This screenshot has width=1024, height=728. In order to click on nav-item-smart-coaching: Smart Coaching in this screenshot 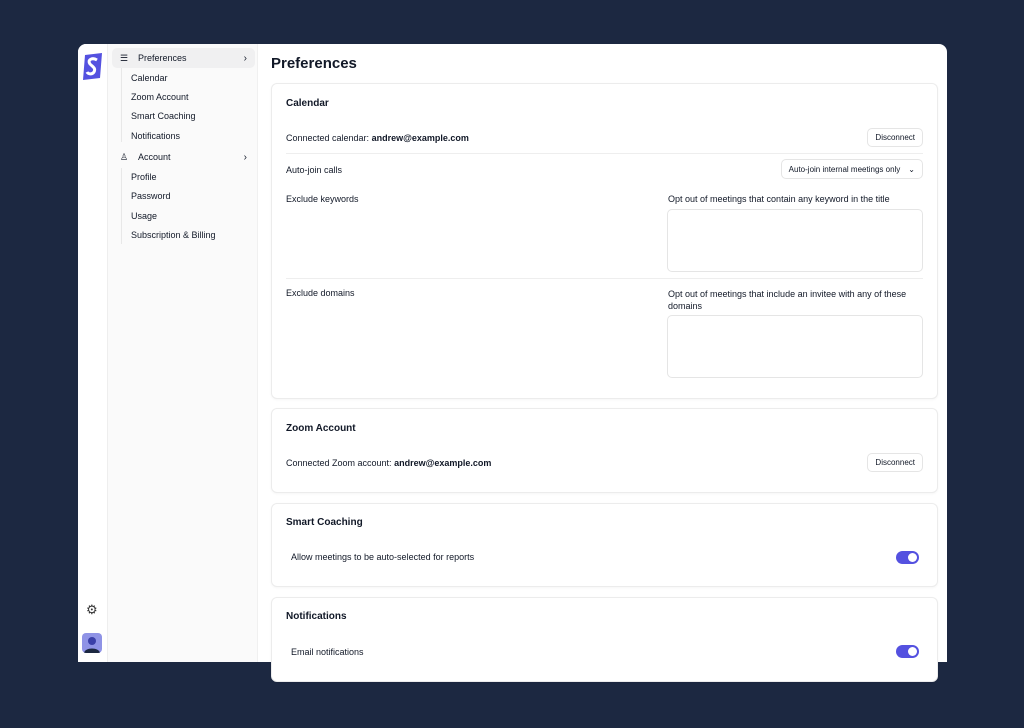, I will do `click(163, 116)`.